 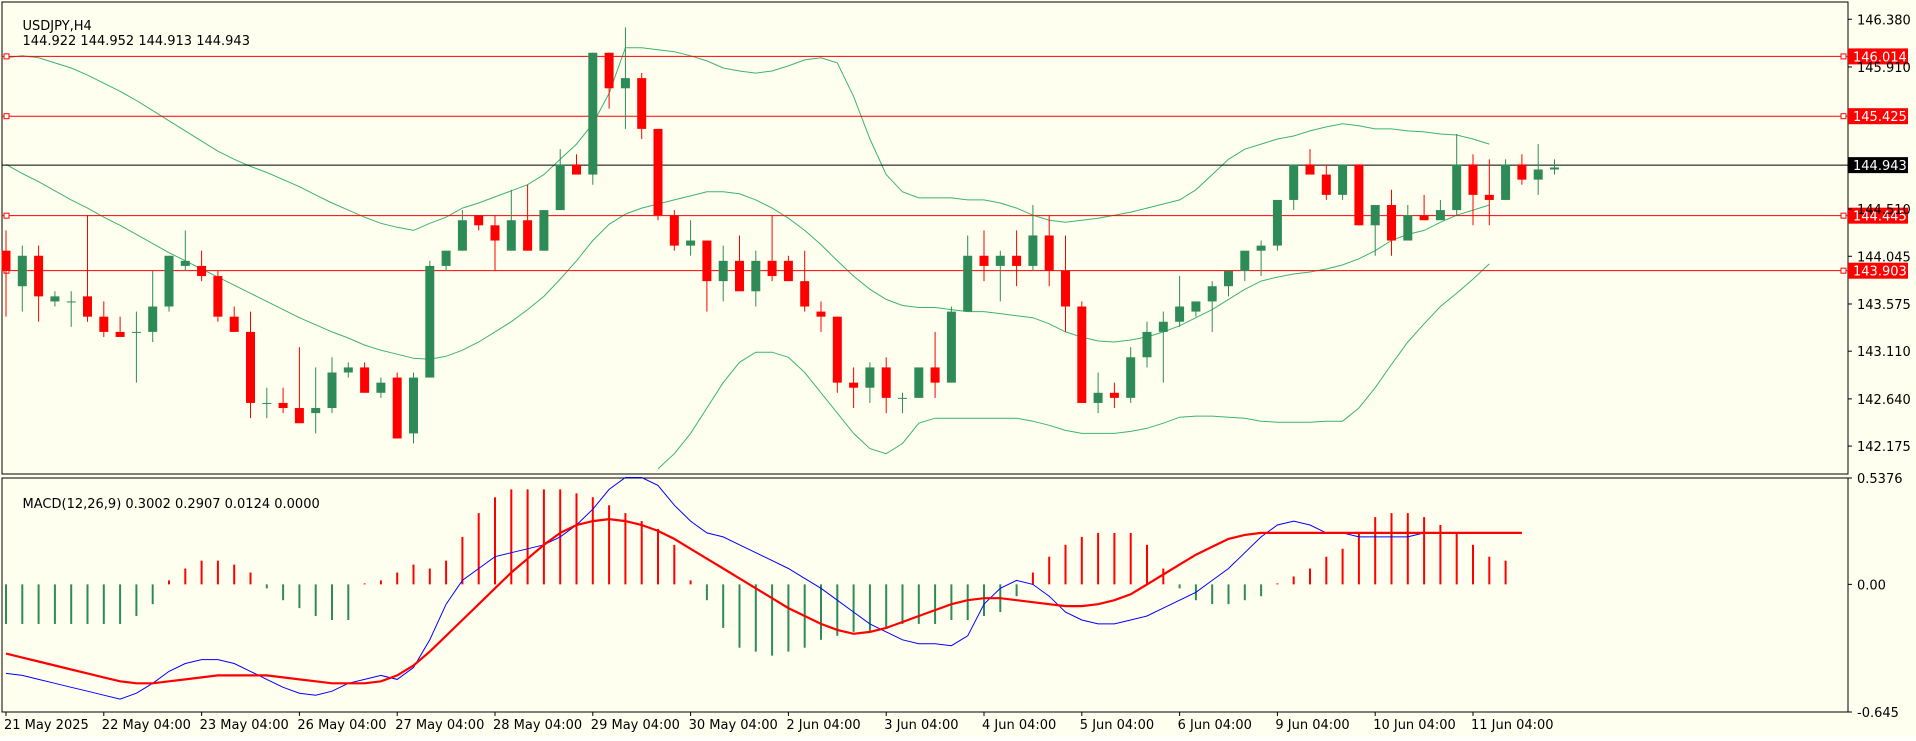 I want to click on macd-axis-label: 0.00, so click(x=1871, y=585).